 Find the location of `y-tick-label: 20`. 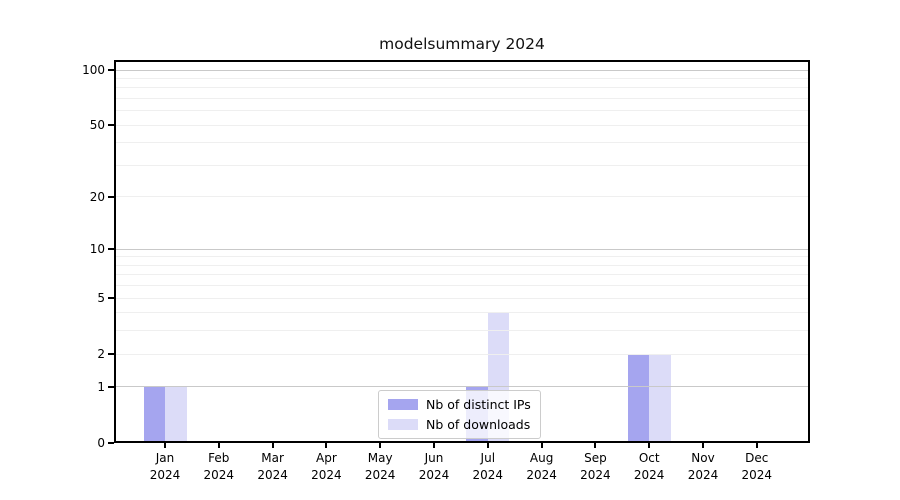

y-tick-label: 20 is located at coordinates (97, 196).